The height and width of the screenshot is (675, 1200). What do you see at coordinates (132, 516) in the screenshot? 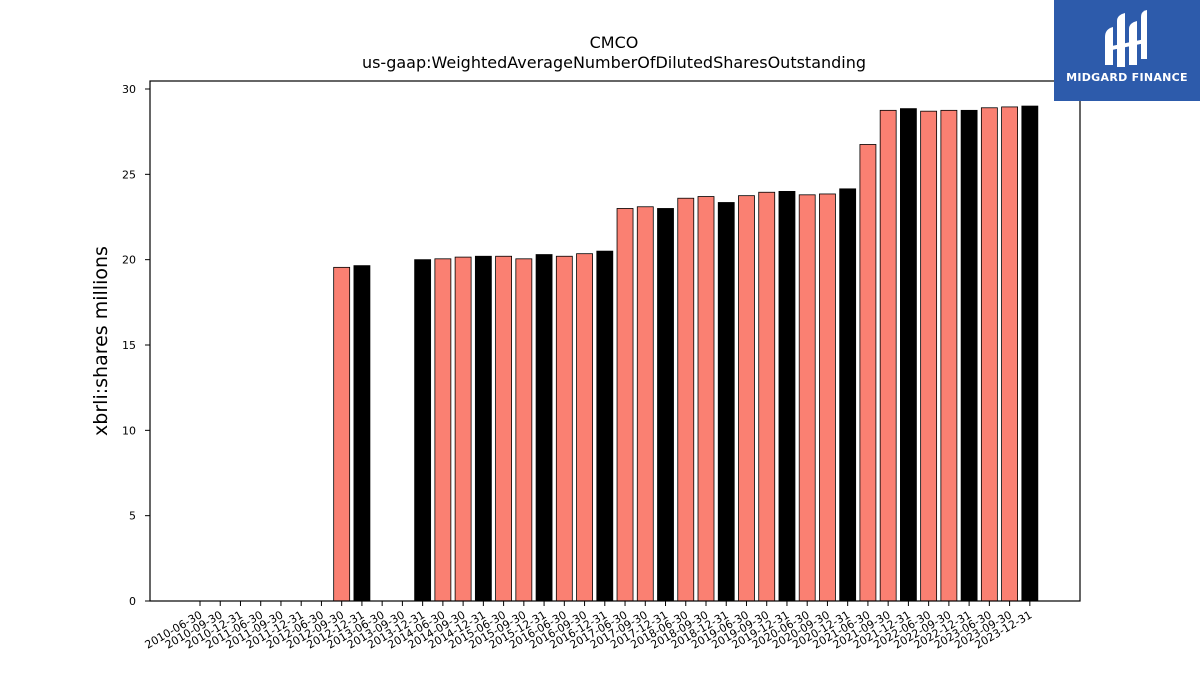
I see `y-tick-label: 5` at bounding box center [132, 516].